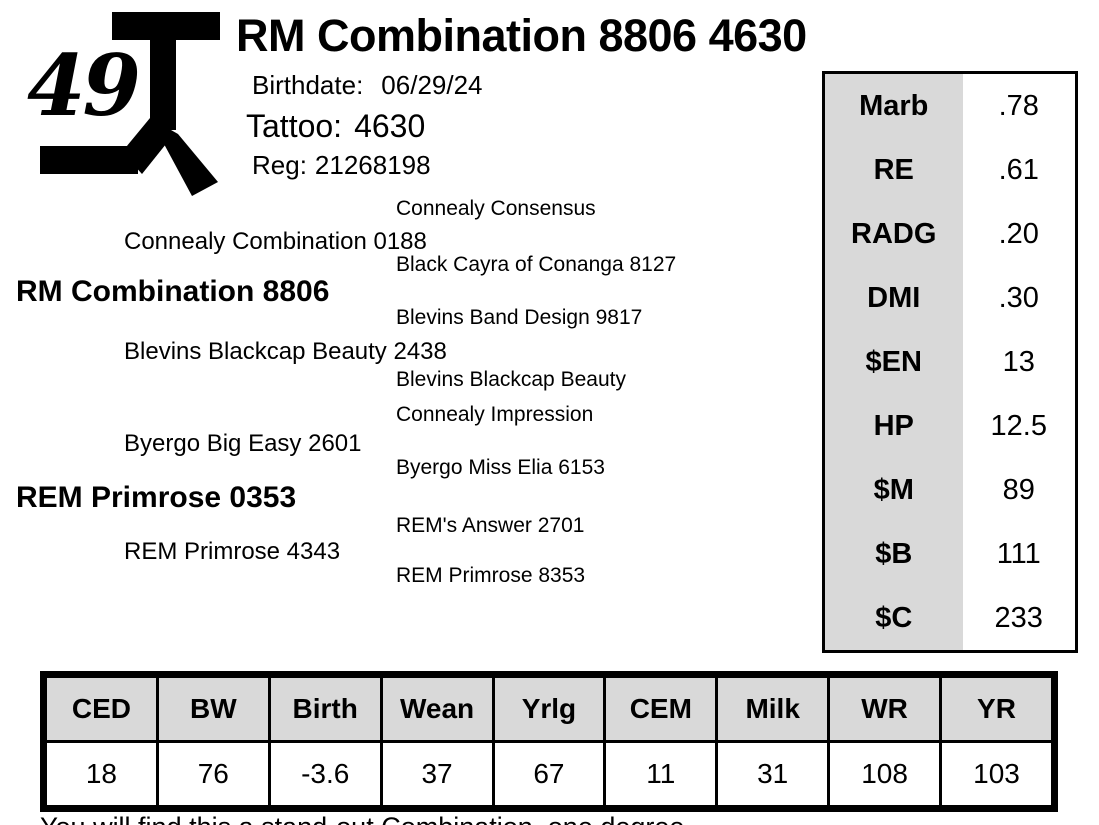 The height and width of the screenshot is (825, 1099). What do you see at coordinates (294, 126) in the screenshot?
I see `tattoo-label: Tattoo:` at bounding box center [294, 126].